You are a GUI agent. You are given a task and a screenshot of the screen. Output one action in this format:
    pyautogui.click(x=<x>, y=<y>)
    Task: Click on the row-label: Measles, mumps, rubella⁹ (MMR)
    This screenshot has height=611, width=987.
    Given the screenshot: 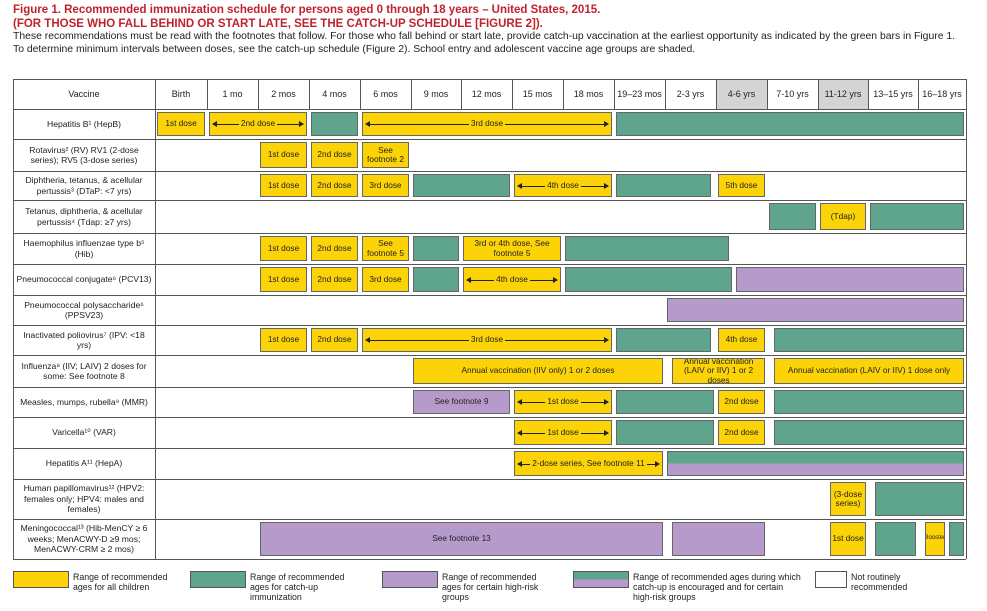 What is the action you would take?
    pyautogui.click(x=84, y=401)
    